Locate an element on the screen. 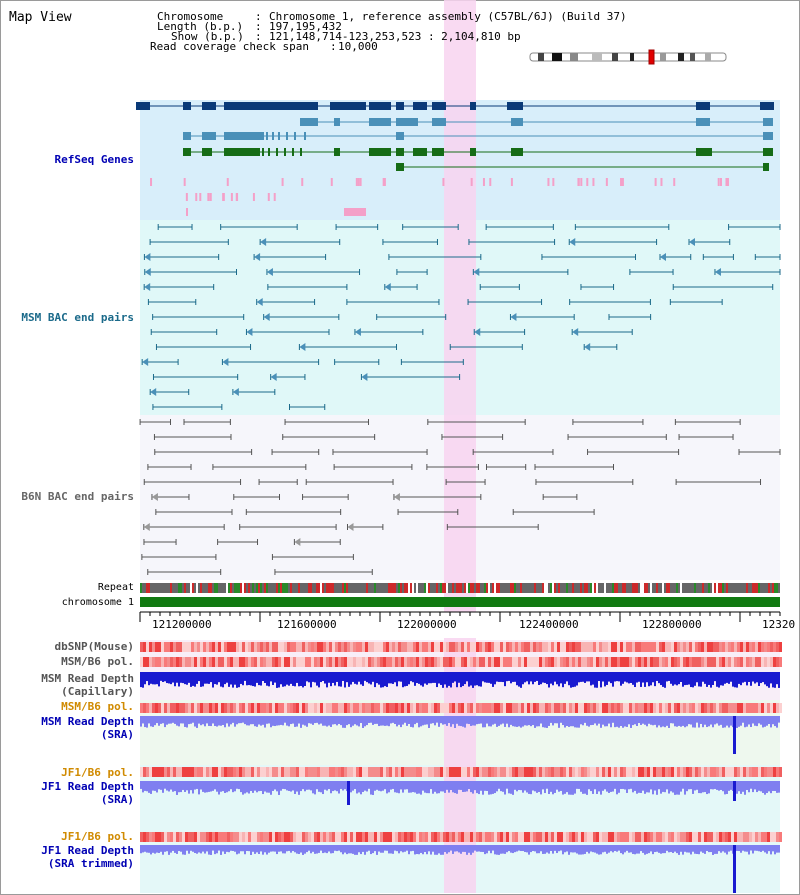 This screenshot has width=800, height=895. track-label-msm-depth-cap: MSM Read Depth is located at coordinates (87, 678).